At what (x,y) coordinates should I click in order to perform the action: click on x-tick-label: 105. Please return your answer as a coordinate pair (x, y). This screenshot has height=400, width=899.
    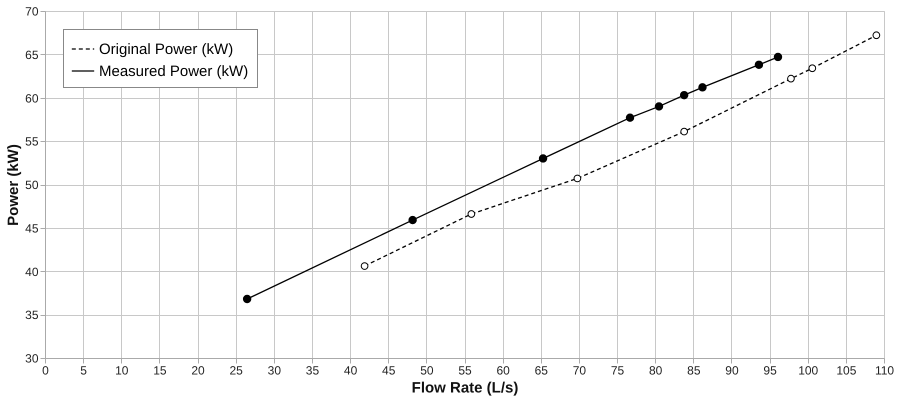
    Looking at the image, I should click on (846, 371).